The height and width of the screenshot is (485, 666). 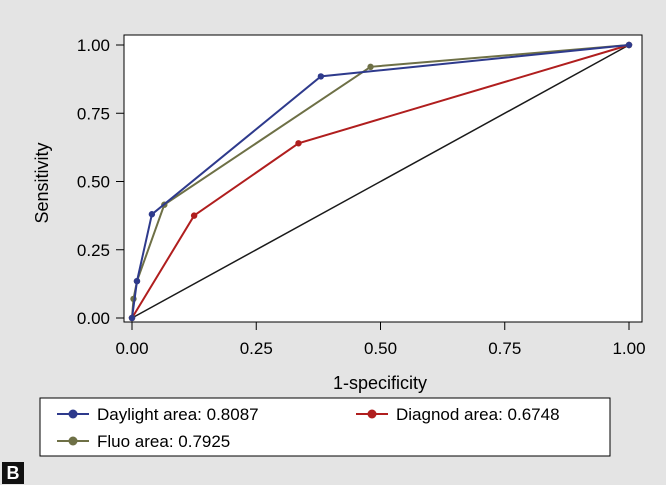 I want to click on legend-item-1: Diagnod area: 0.6748, so click(x=458, y=414).